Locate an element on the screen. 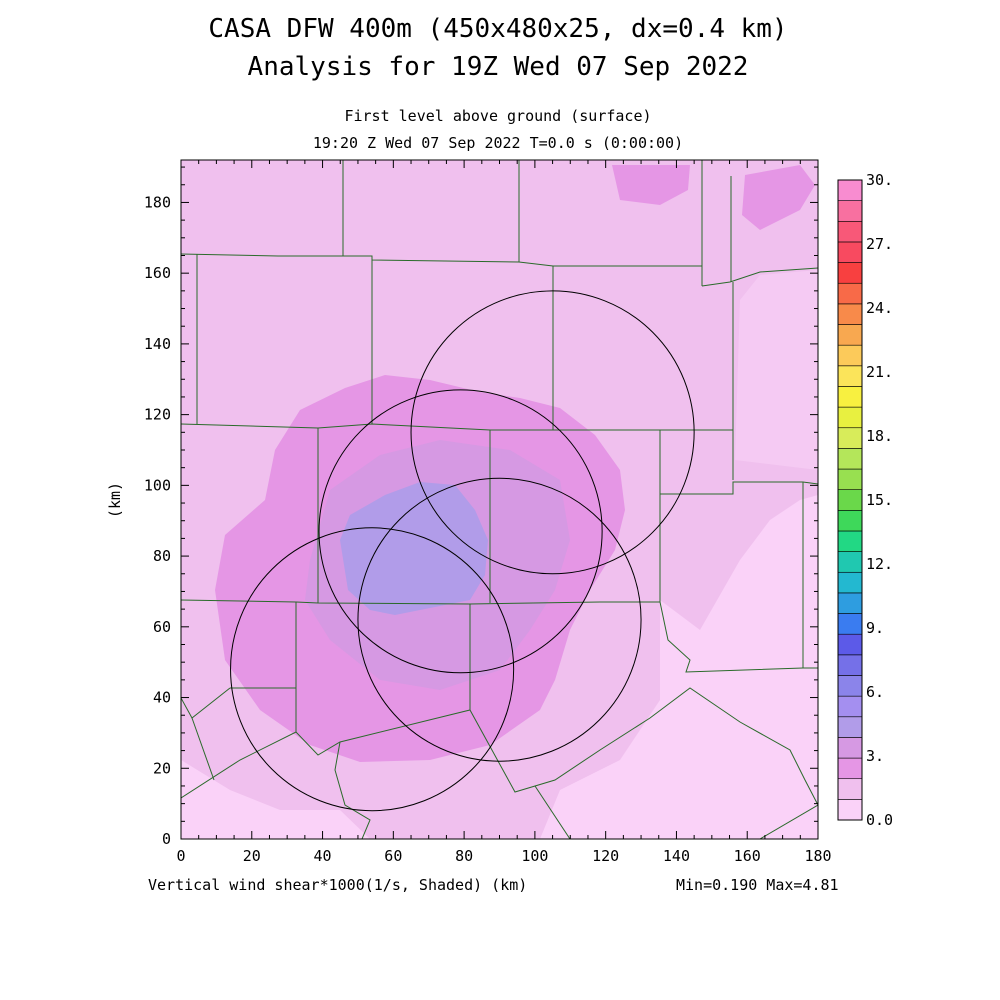  x-tick-label: 160 is located at coordinates (747, 856).